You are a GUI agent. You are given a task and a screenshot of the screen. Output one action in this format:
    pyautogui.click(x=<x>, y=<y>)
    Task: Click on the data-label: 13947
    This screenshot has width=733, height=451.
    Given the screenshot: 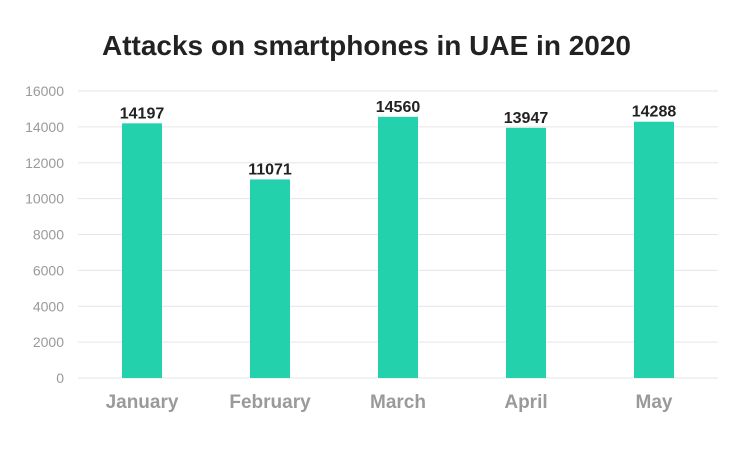 What is the action you would take?
    pyautogui.click(x=526, y=118)
    